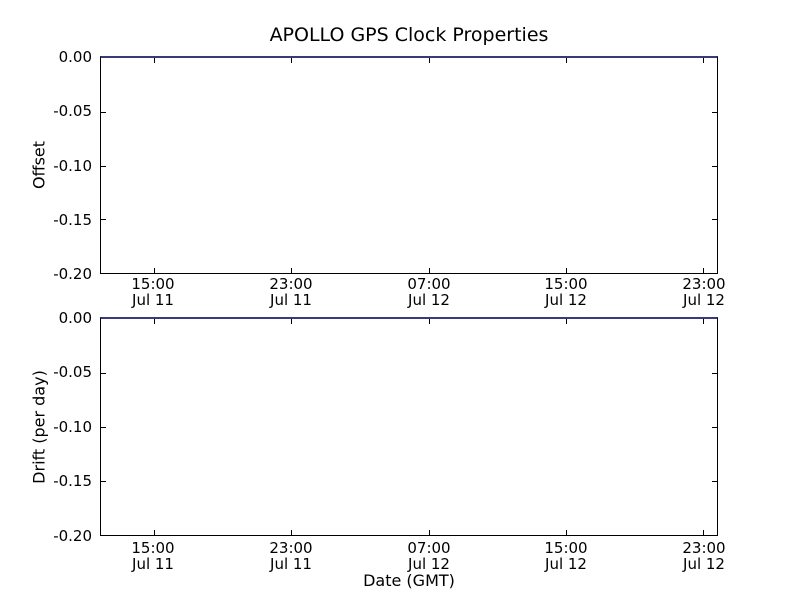 The width and height of the screenshot is (800, 600). What do you see at coordinates (409, 580) in the screenshot?
I see `x-axis-label: Date (GMT)` at bounding box center [409, 580].